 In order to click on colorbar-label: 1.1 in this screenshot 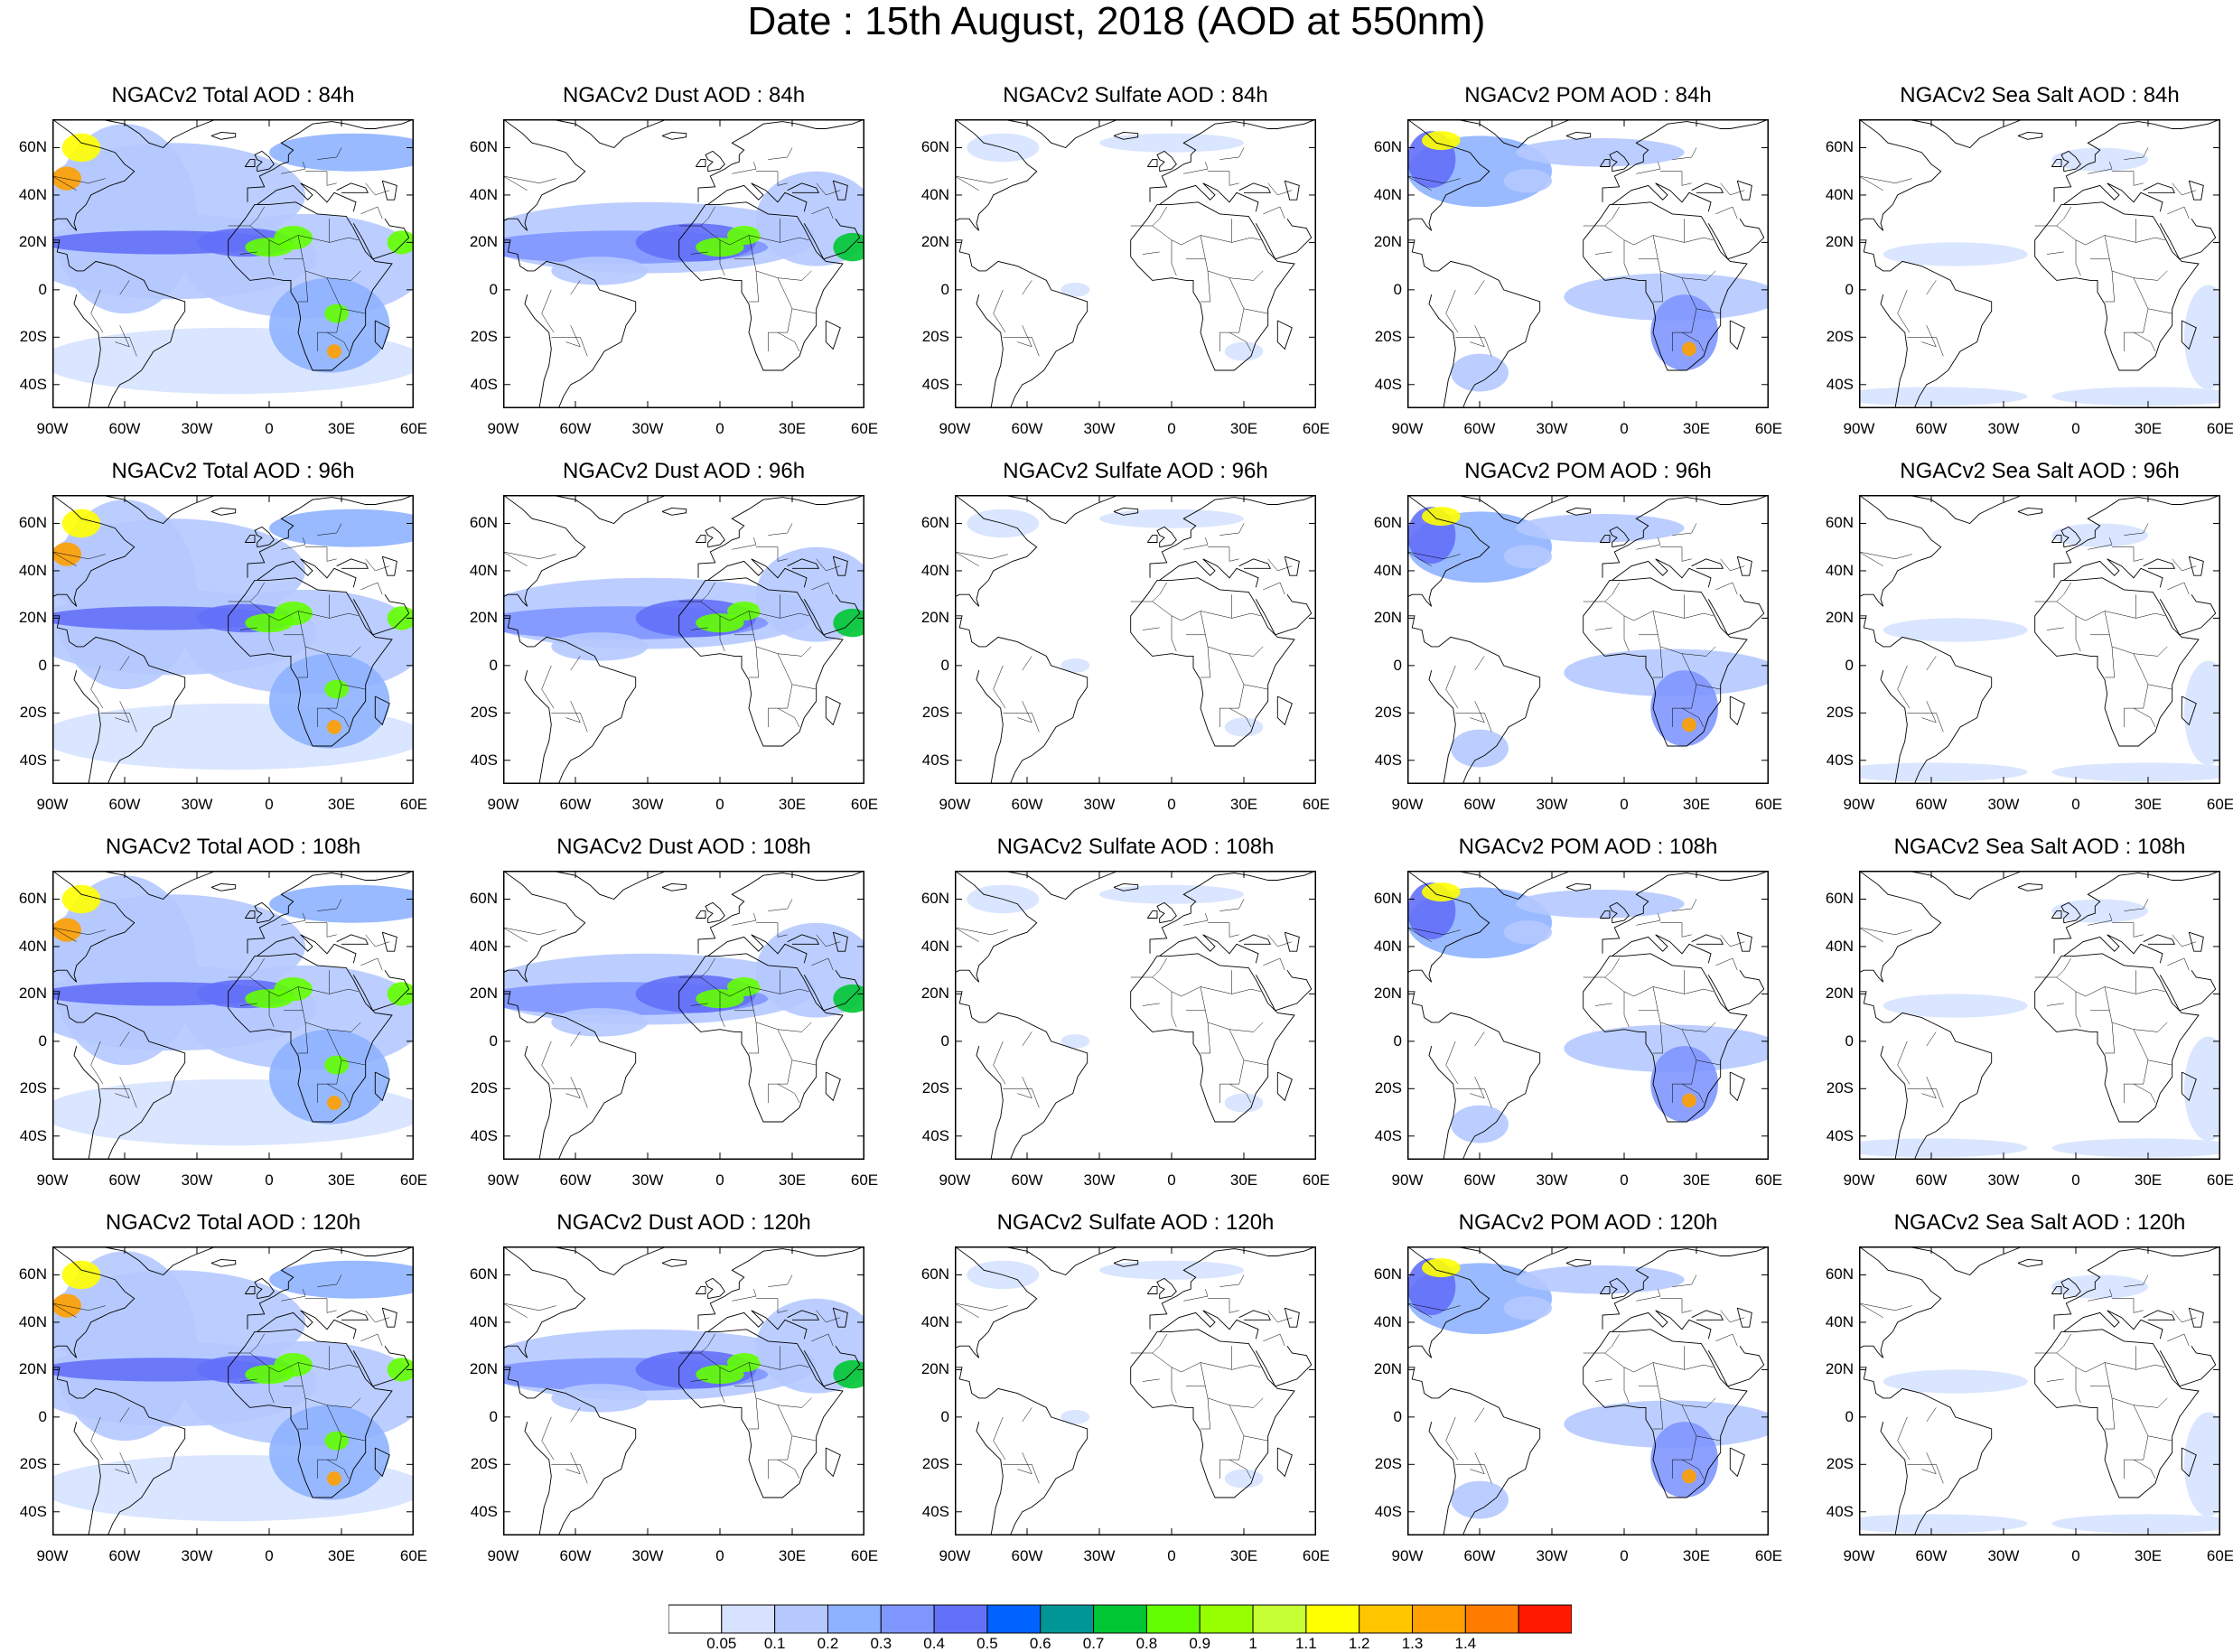, I will do `click(1306, 1643)`.